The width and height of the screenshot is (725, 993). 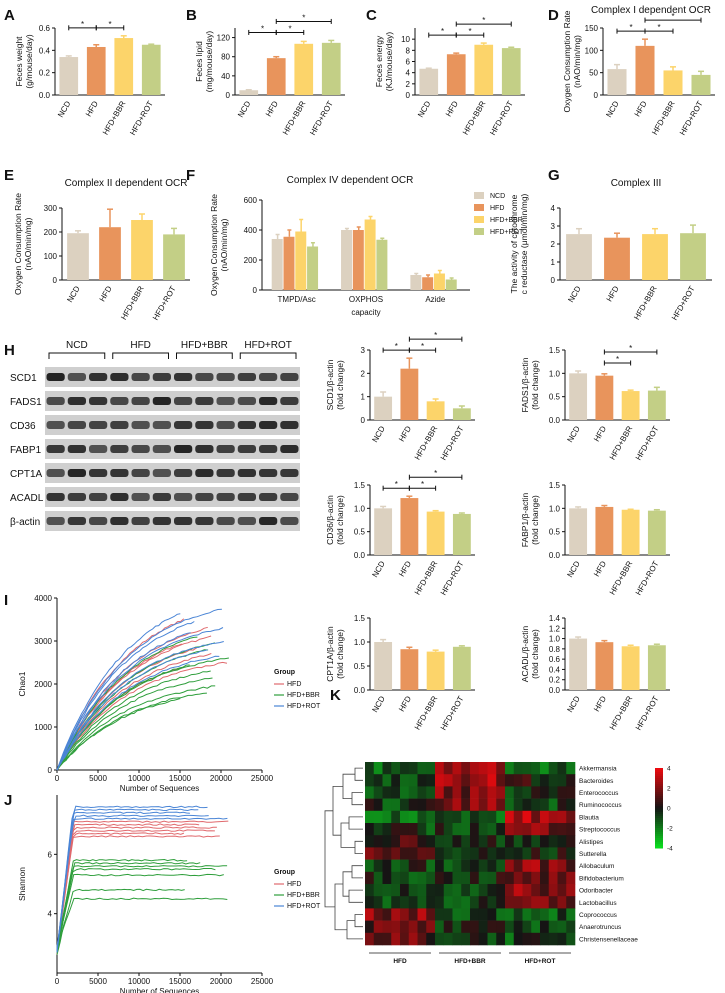 I want to click on A-bar-hfd-rot, so click(x=151, y=69).